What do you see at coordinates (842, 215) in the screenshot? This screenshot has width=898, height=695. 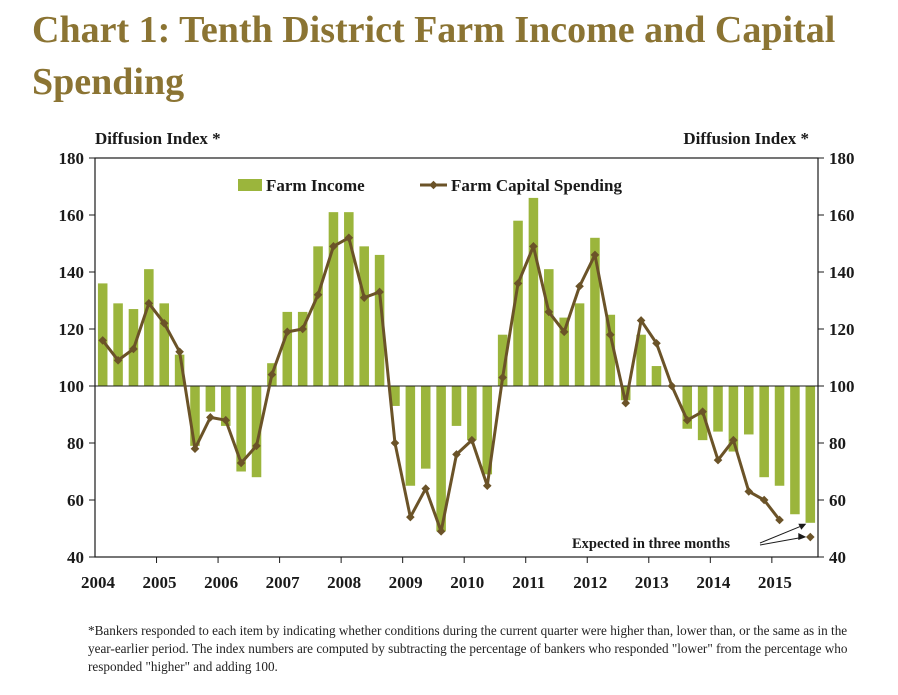 I see `y-tick-label-right: 160` at bounding box center [842, 215].